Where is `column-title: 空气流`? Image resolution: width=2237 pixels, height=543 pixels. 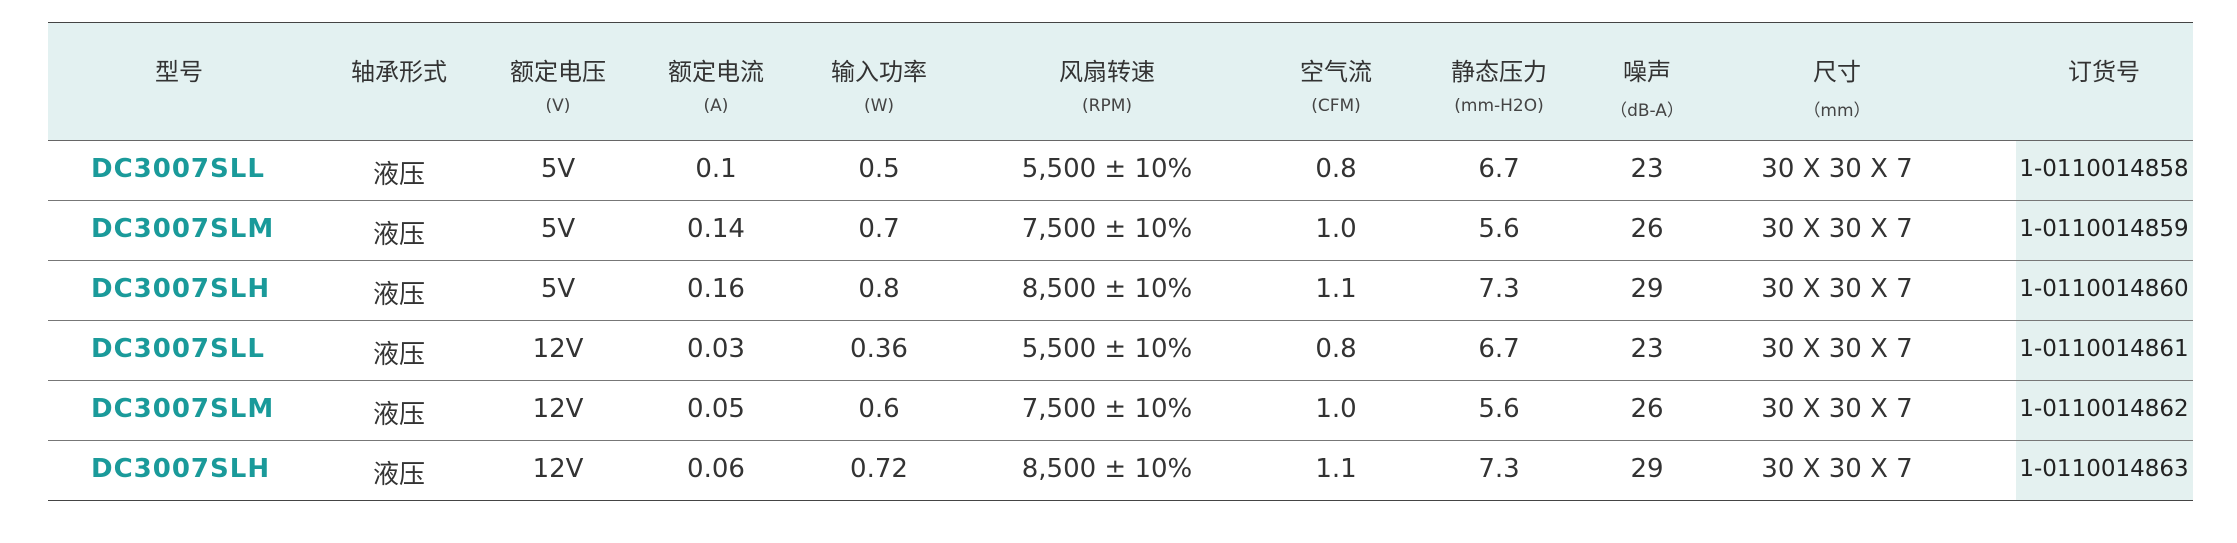
column-title: 空气流 is located at coordinates (1336, 72).